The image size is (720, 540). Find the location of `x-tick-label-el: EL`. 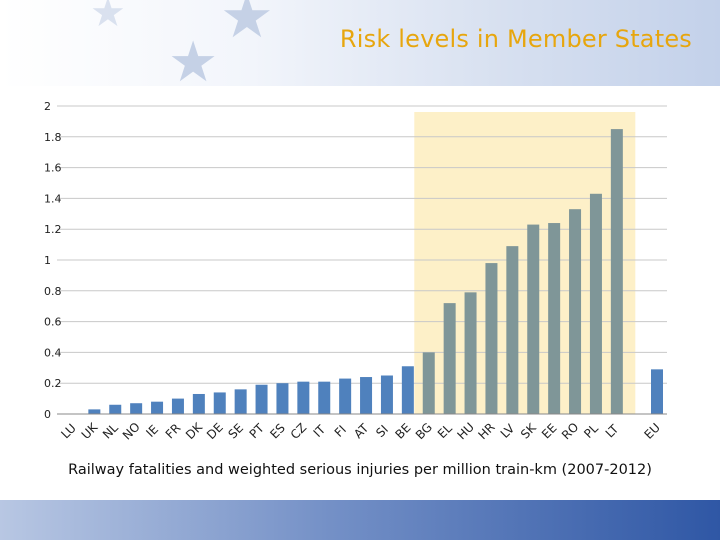

x-tick-label-el: EL is located at coordinates (445, 431).